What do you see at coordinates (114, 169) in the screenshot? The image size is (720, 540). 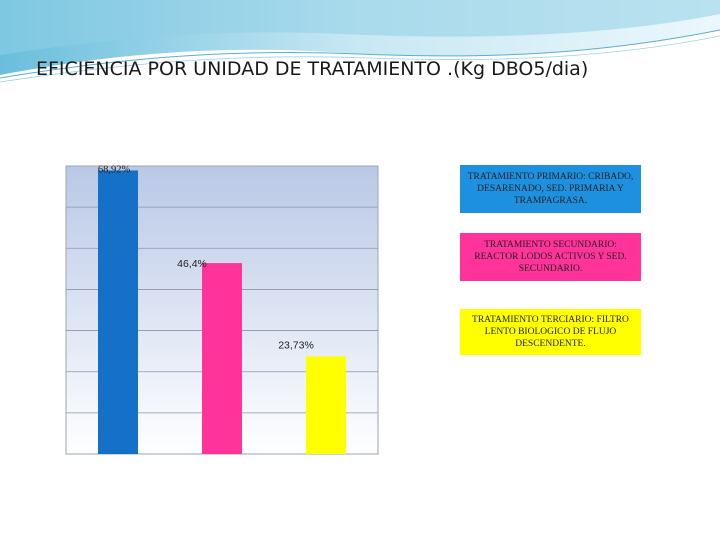 I see `data-label-1: 68,92%` at bounding box center [114, 169].